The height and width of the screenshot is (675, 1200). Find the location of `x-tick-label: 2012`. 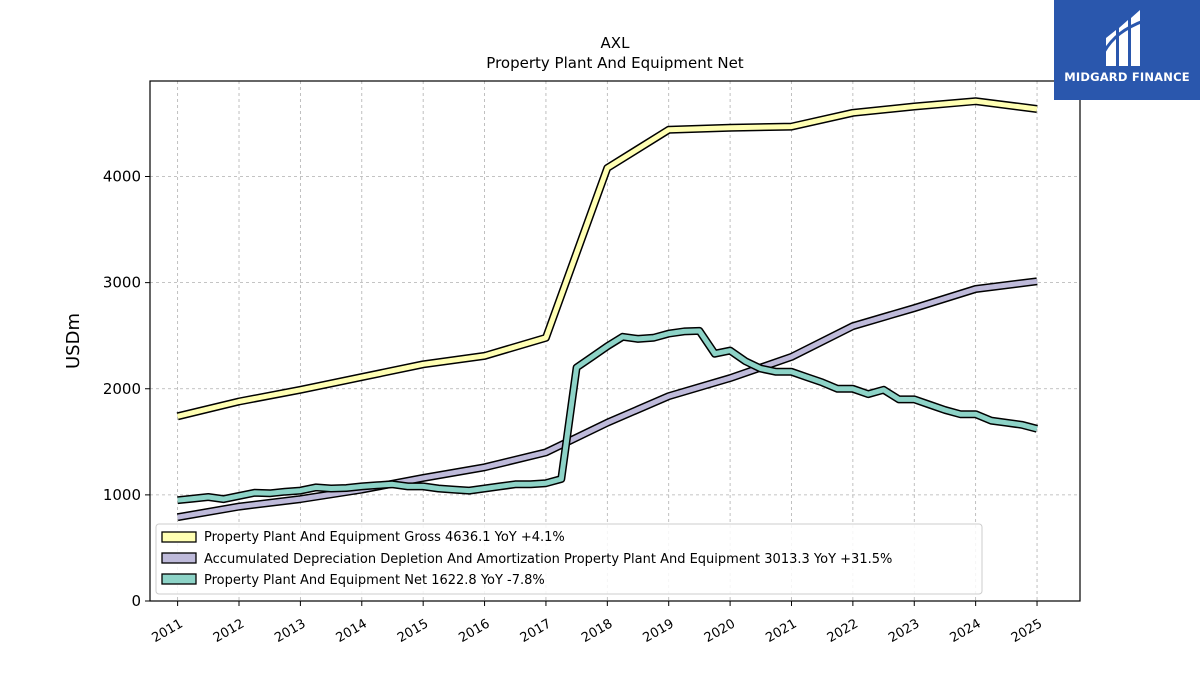

x-tick-label: 2012 is located at coordinates (229, 631).